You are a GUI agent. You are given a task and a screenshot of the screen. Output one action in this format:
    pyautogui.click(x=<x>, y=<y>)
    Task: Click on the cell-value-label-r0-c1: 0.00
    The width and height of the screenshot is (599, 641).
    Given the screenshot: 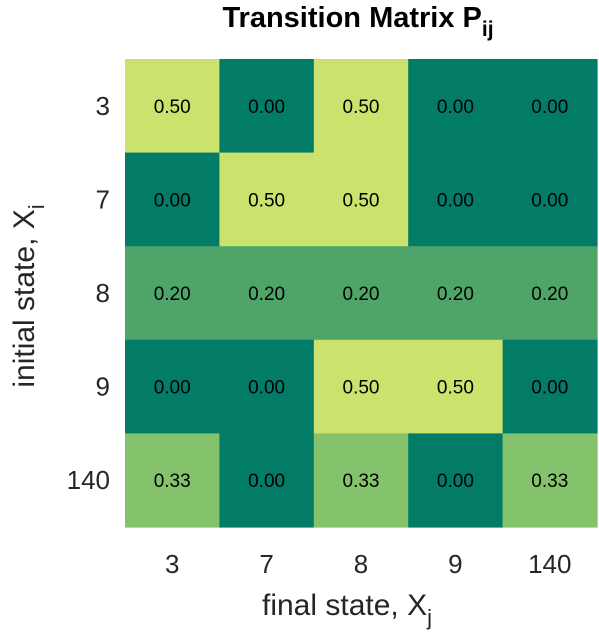 What is the action you would take?
    pyautogui.click(x=266, y=107)
    